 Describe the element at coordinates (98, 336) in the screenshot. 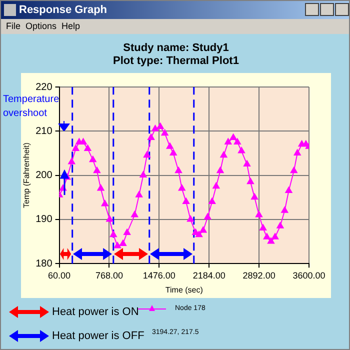

I see `text: Heat power is OFF` at that location.